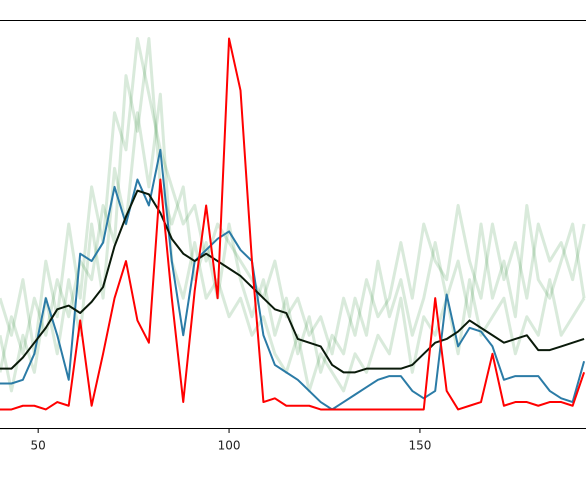 The width and height of the screenshot is (586, 480). Describe the element at coordinates (229, 446) in the screenshot. I see `x-tick-label: 100` at that location.